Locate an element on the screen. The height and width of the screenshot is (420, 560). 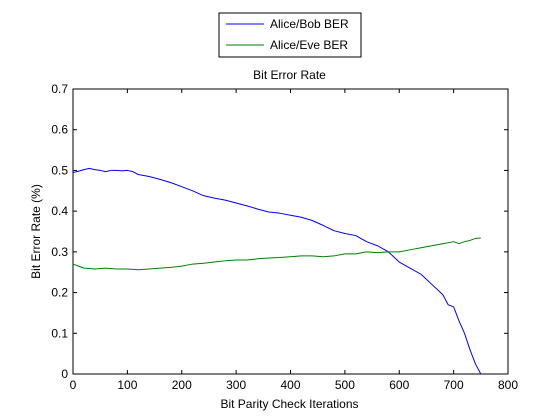
y-tick-label: 0.4 is located at coordinates (59, 211).